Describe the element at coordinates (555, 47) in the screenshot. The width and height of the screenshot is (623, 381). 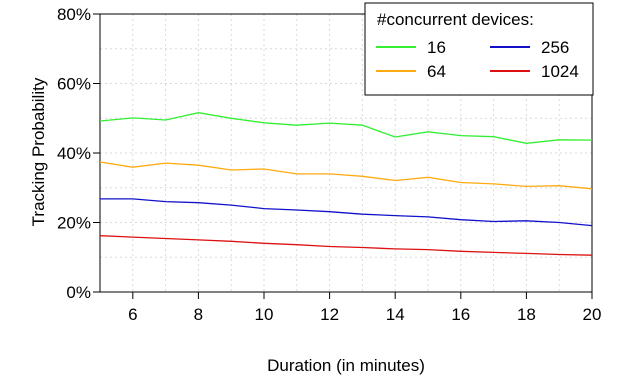
I see `legend-label-256: 256` at that location.